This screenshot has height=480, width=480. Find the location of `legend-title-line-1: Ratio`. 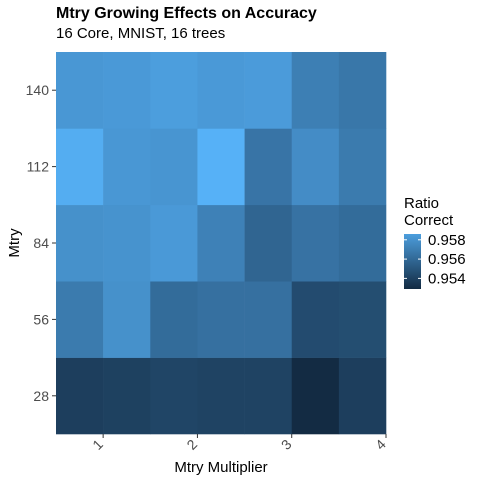

legend-title-line-1: Ratio is located at coordinates (421, 203).